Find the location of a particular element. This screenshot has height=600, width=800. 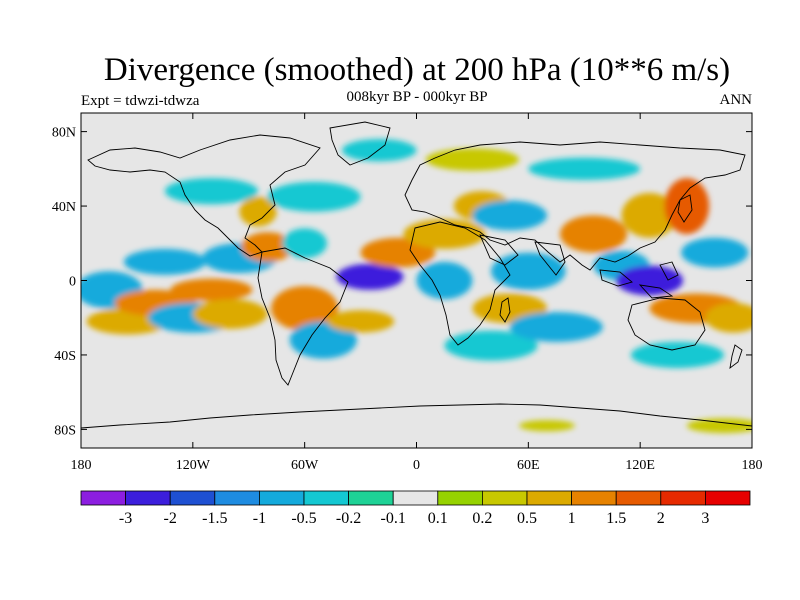

colorbar-label: -1 is located at coordinates (259, 518).